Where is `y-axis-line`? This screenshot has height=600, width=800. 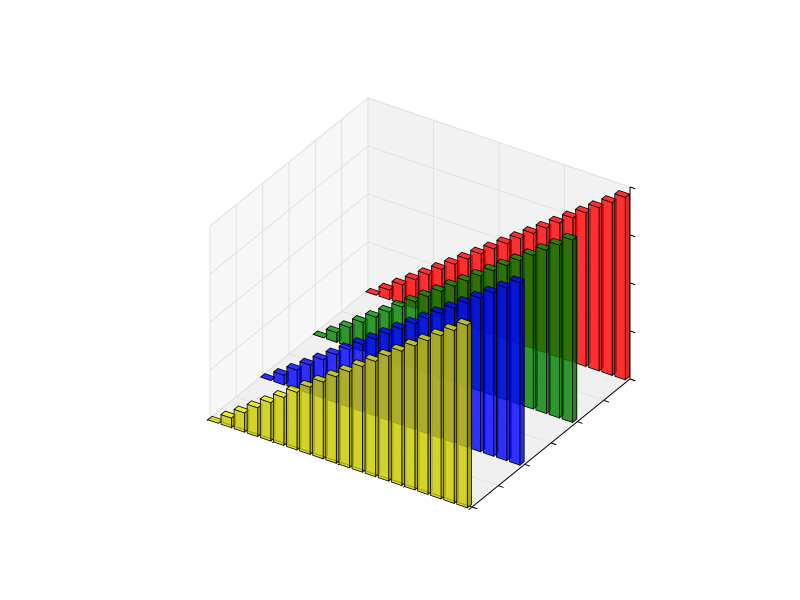
y-axis-line is located at coordinates (551, 443).